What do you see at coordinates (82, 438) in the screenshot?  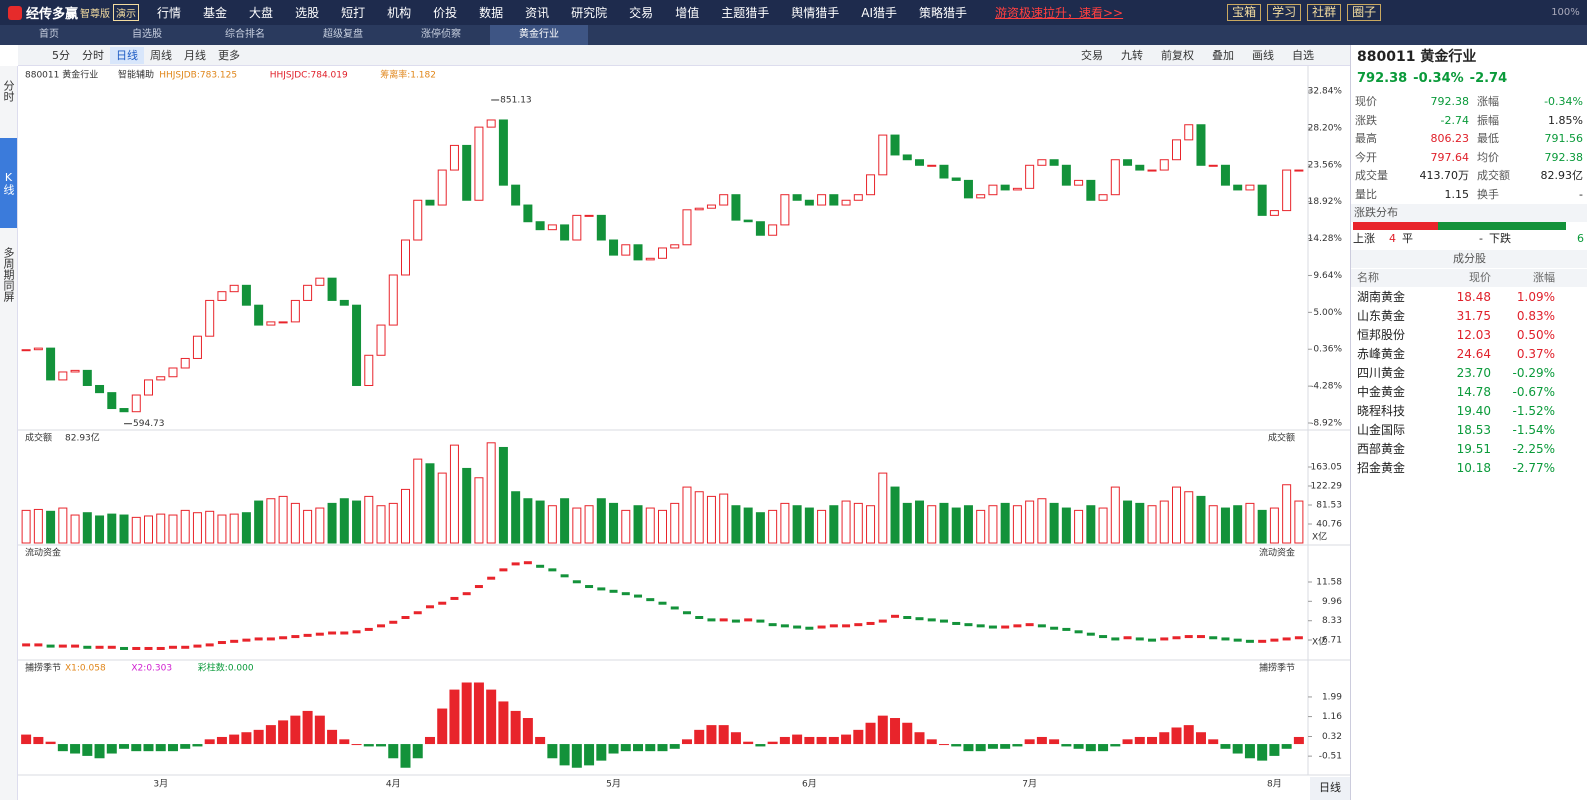 I see `panel-subtitle: 82.93亿` at bounding box center [82, 438].